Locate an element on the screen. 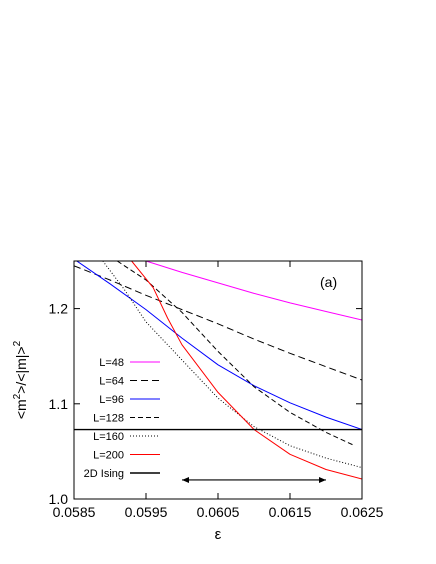 This screenshot has height=564, width=436. panel-label: (a) is located at coordinates (328, 282).